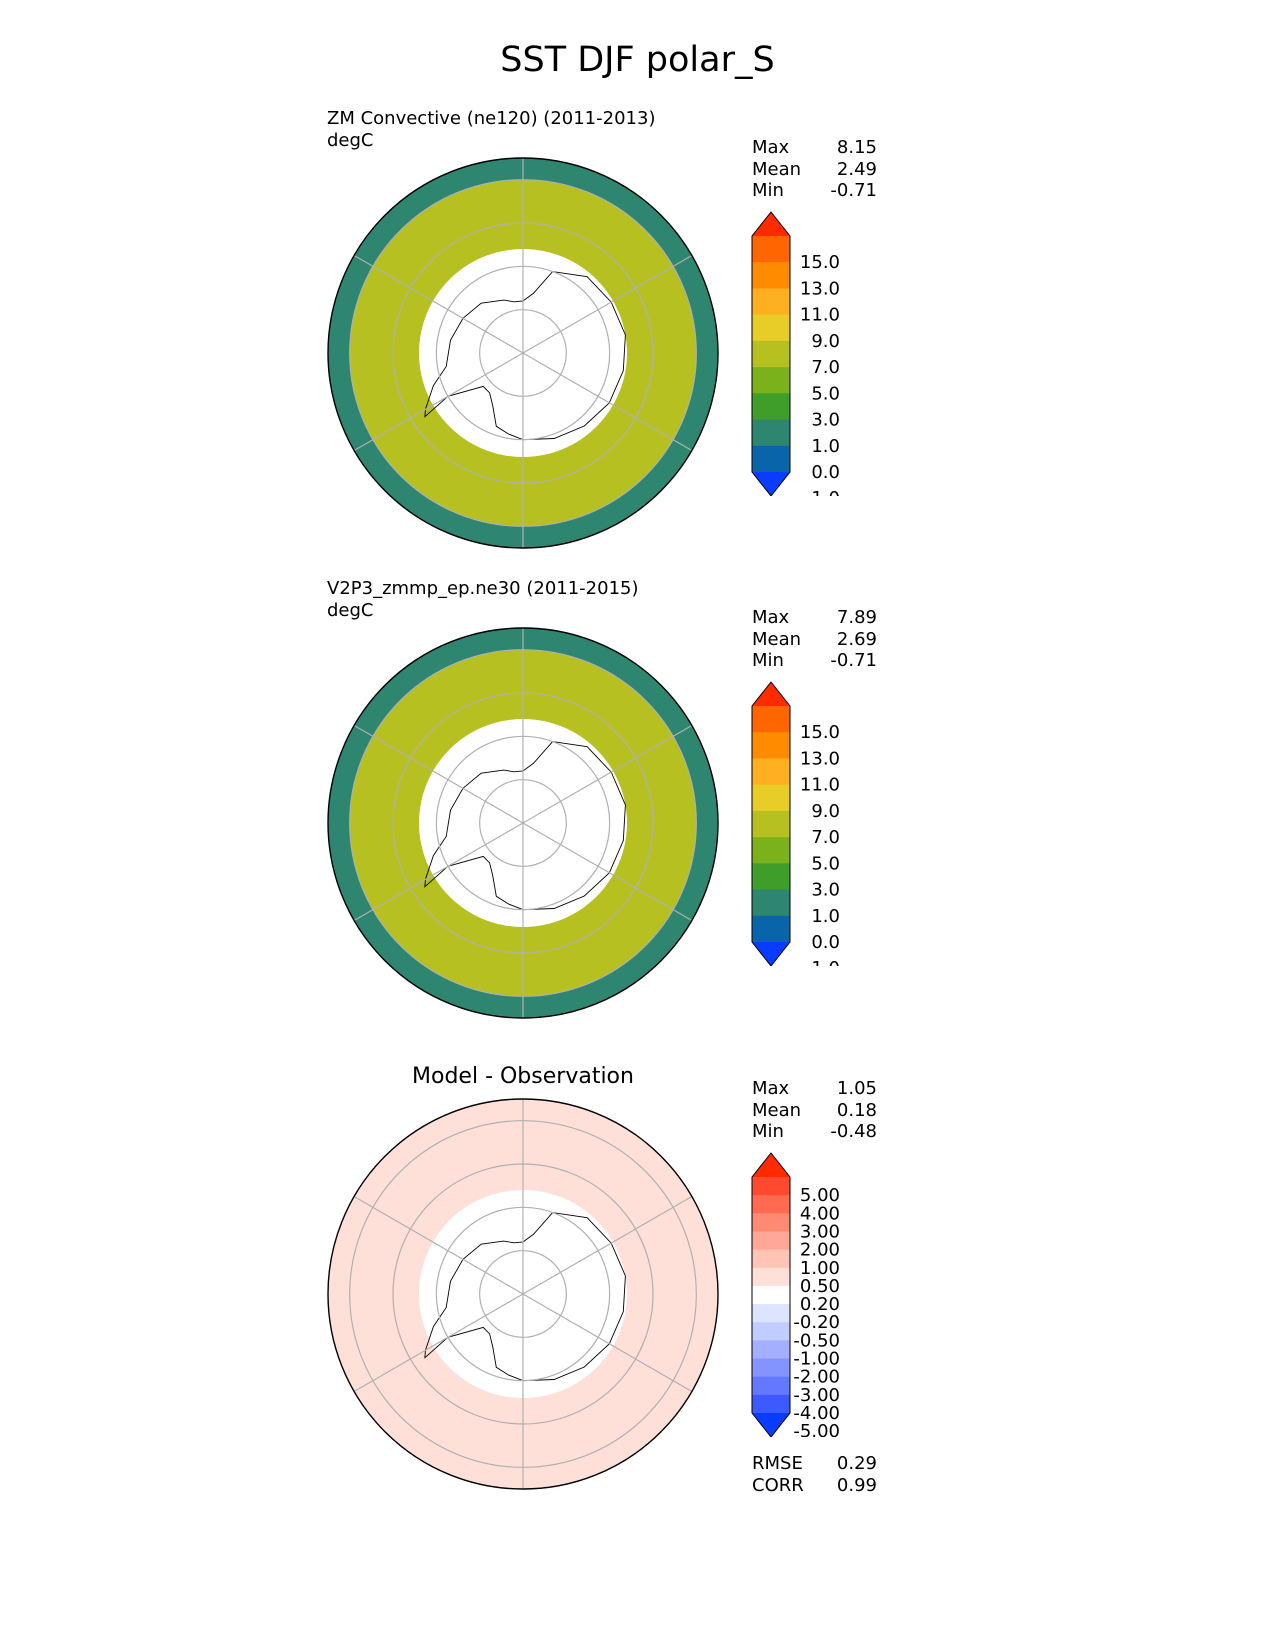 This screenshot has height=1650, width=1275. I want to click on colorbar-tick-label: 13.0, so click(820, 758).